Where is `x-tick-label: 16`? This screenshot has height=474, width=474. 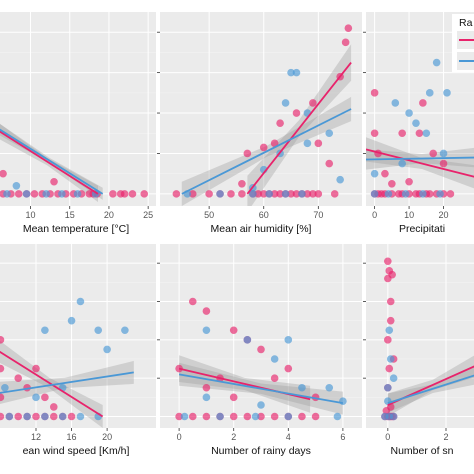 x-tick-label: 16 is located at coordinates (72, 437).